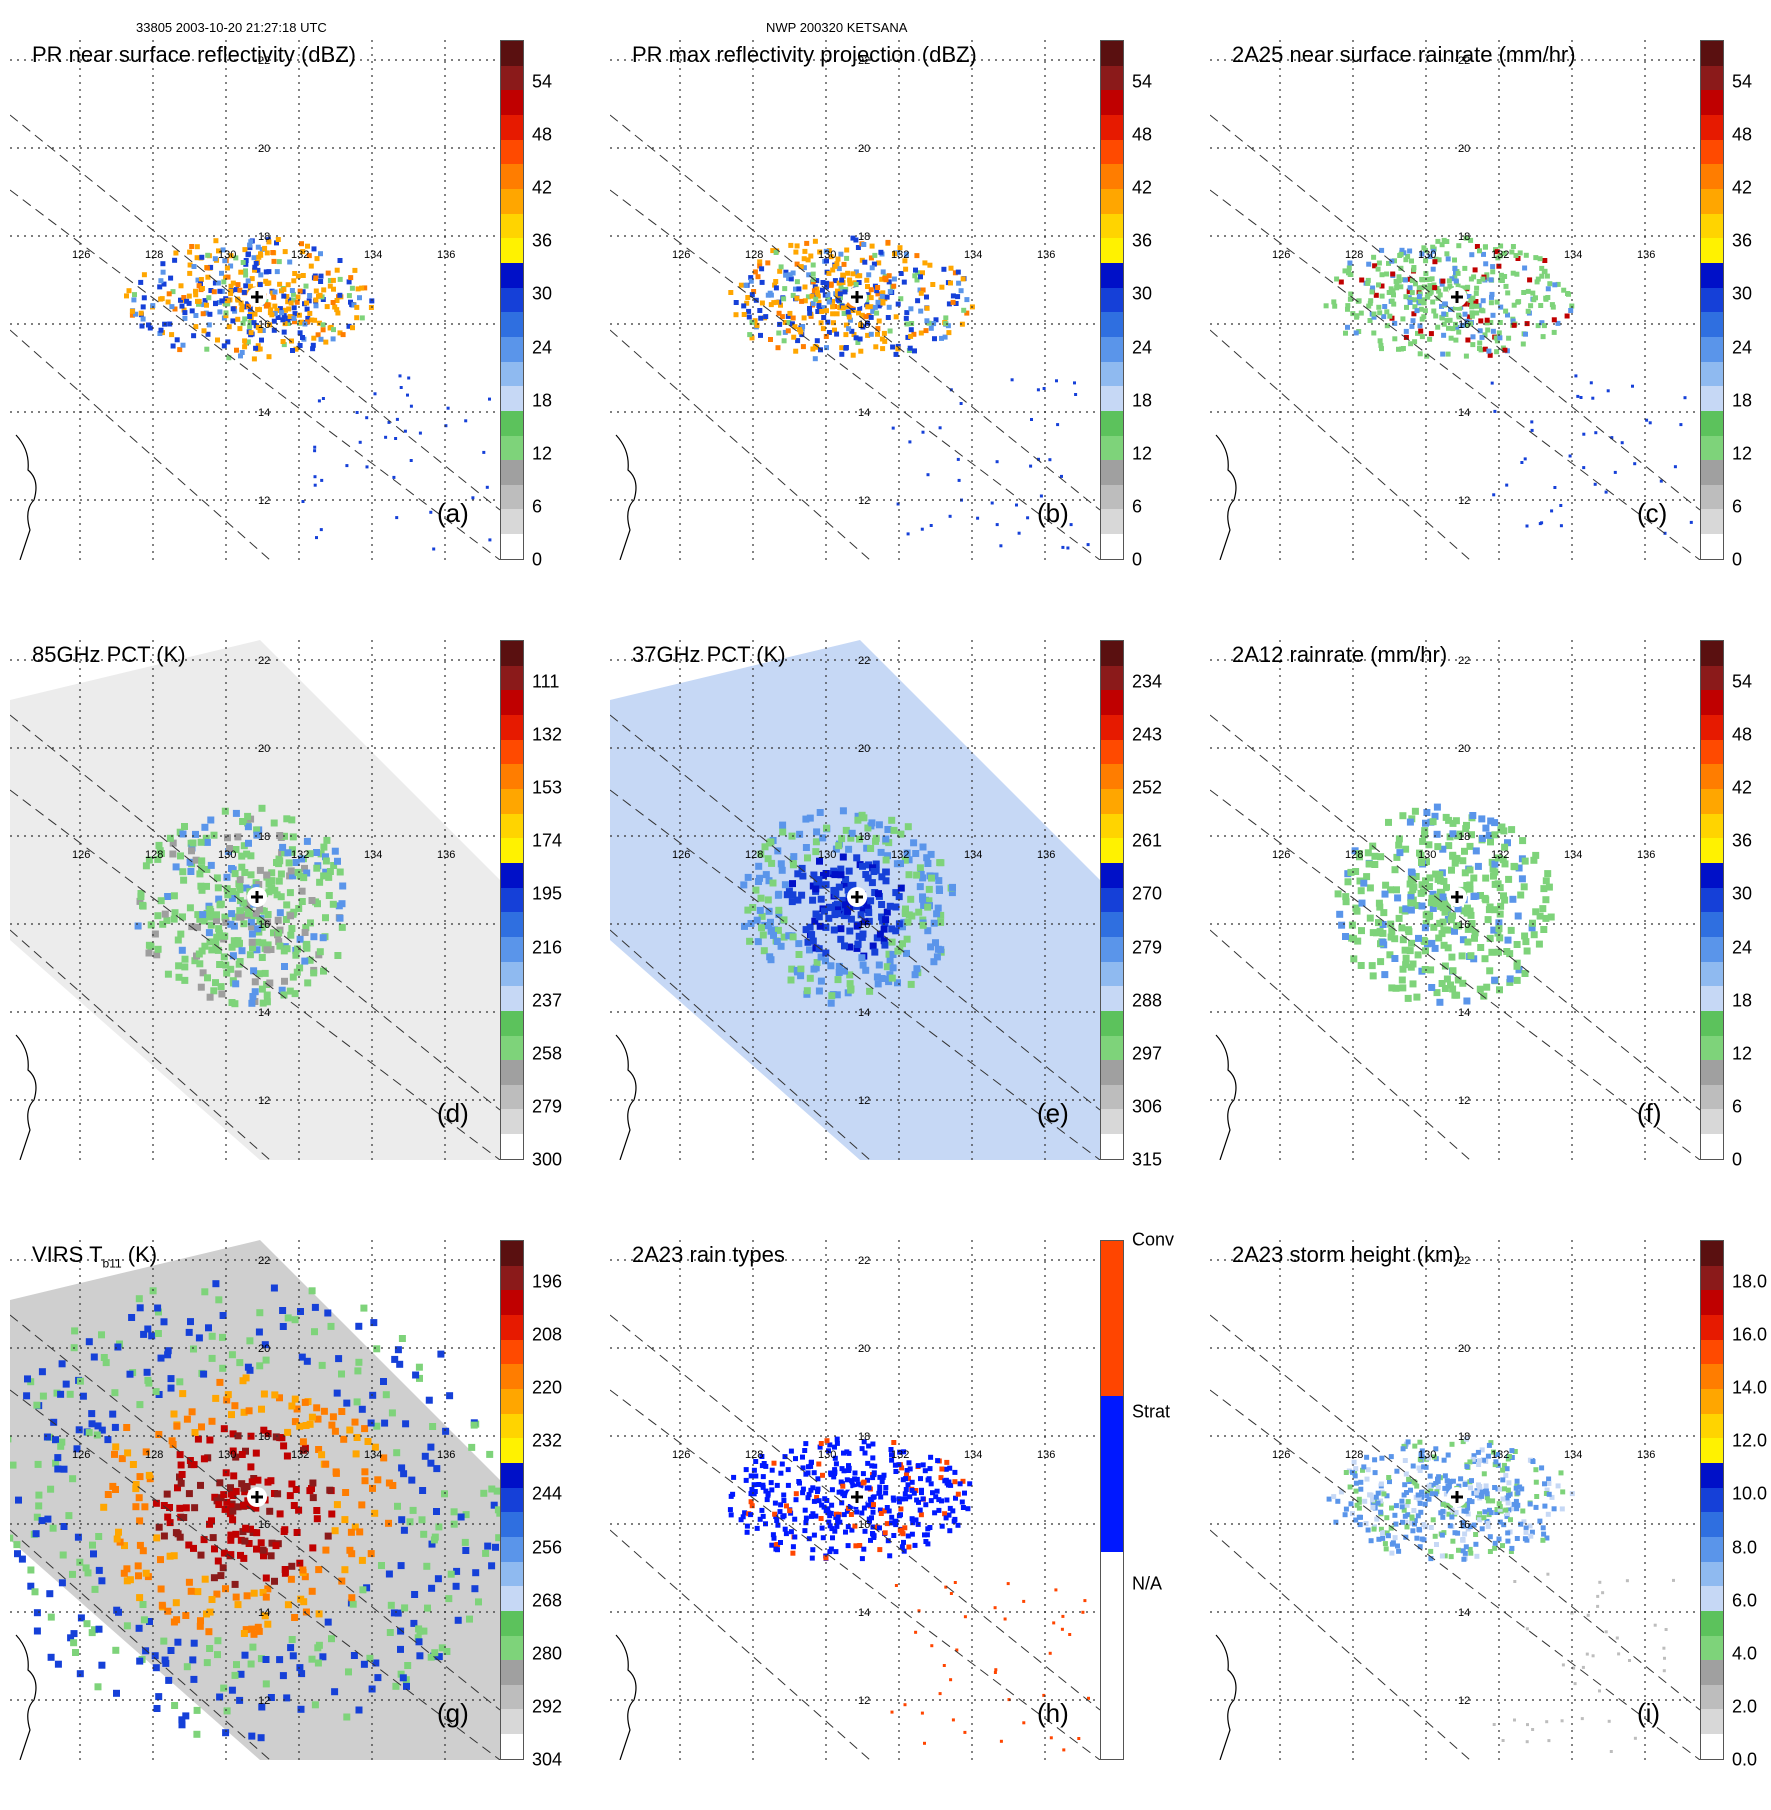 Image resolution: width=1771 pixels, height=1810 pixels. Describe the element at coordinates (1147, 1159) in the screenshot. I see `colorbar-tick: 315` at that location.